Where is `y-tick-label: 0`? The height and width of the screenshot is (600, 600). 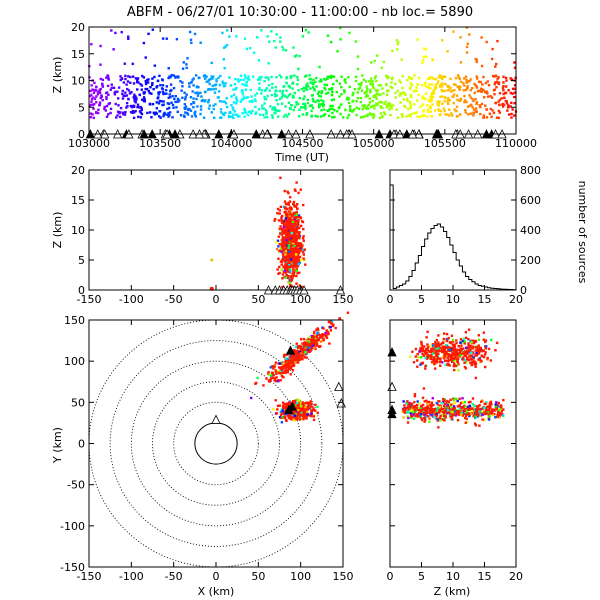
y-tick-label: 0 is located at coordinates (81, 444).